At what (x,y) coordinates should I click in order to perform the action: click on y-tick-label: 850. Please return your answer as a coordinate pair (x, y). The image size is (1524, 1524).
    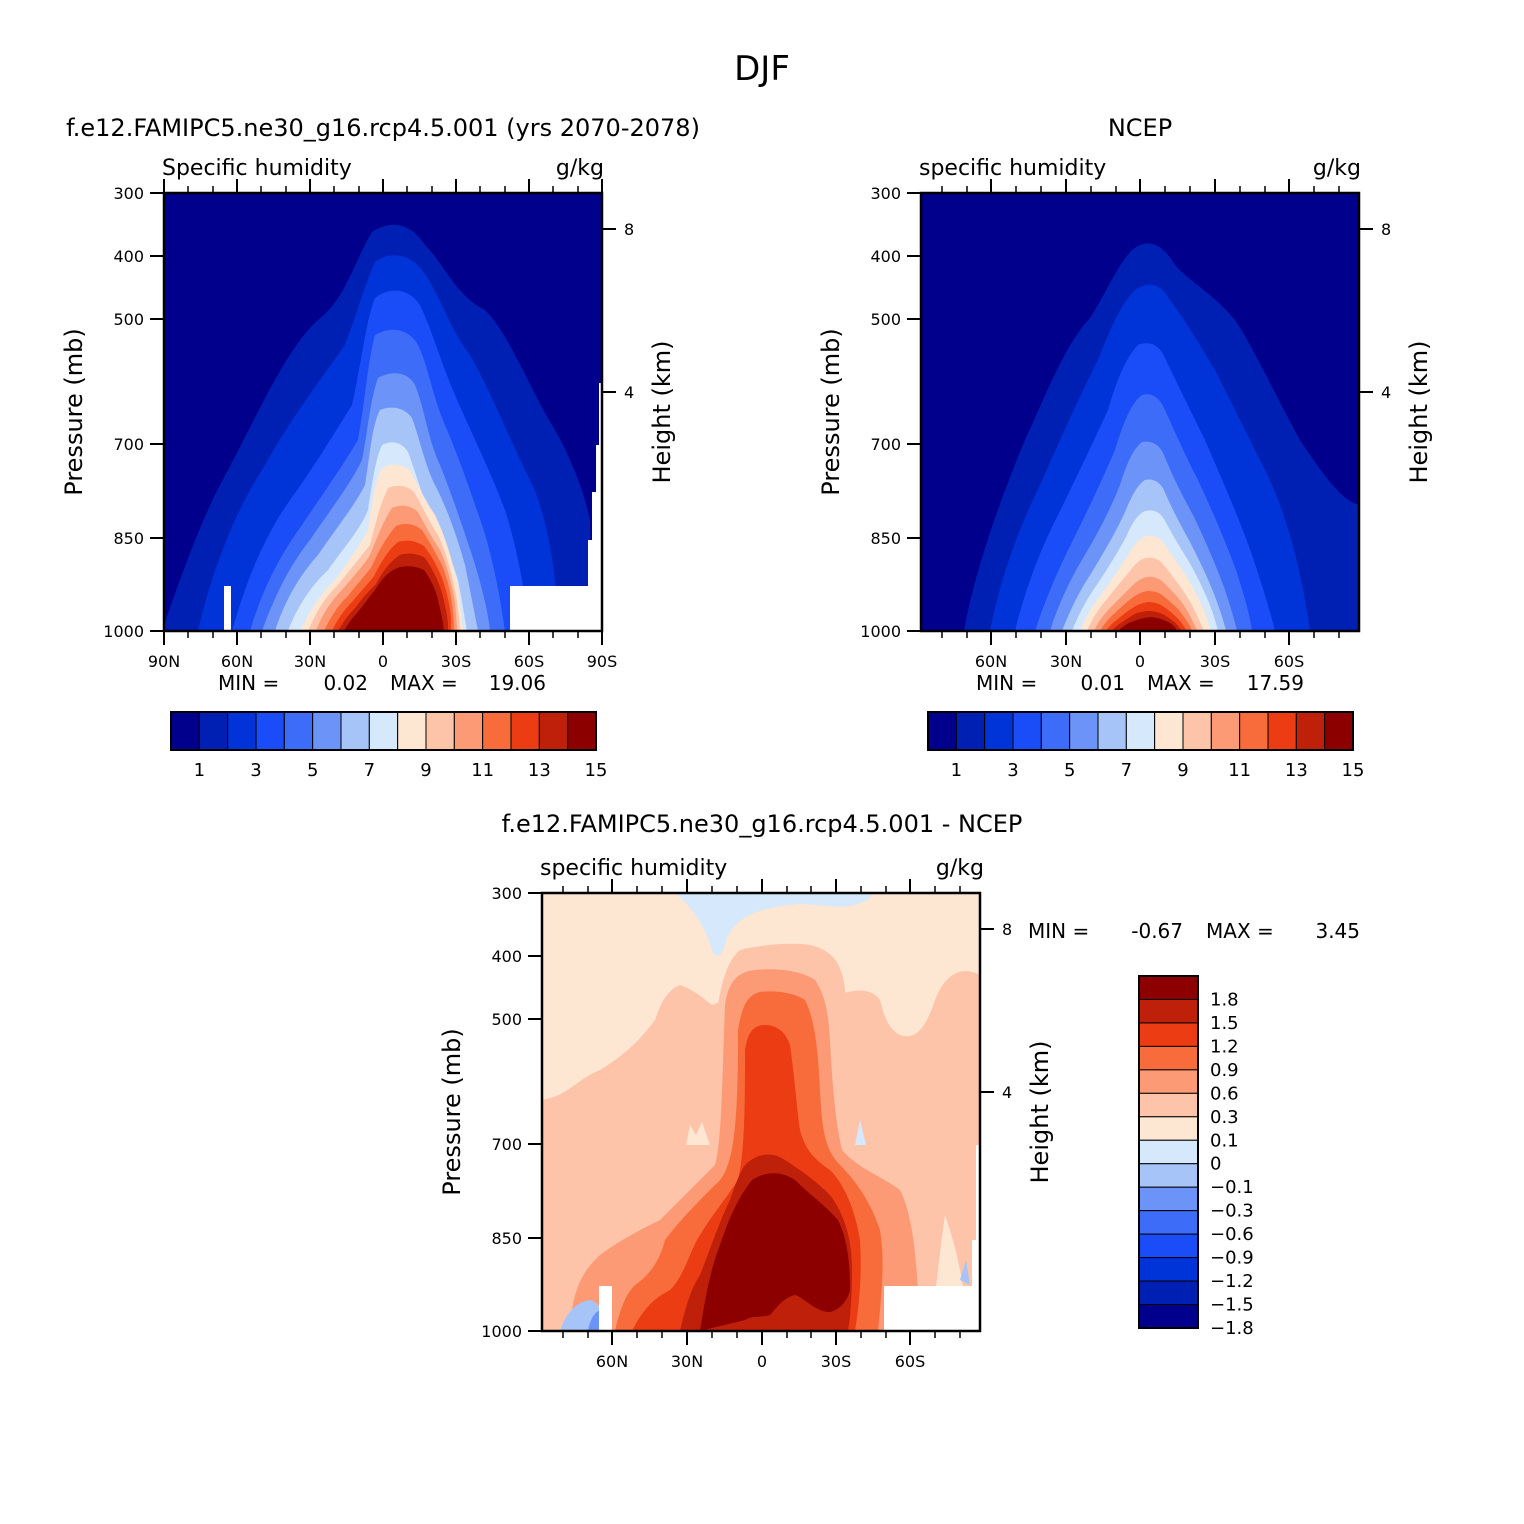
    Looking at the image, I should click on (128, 538).